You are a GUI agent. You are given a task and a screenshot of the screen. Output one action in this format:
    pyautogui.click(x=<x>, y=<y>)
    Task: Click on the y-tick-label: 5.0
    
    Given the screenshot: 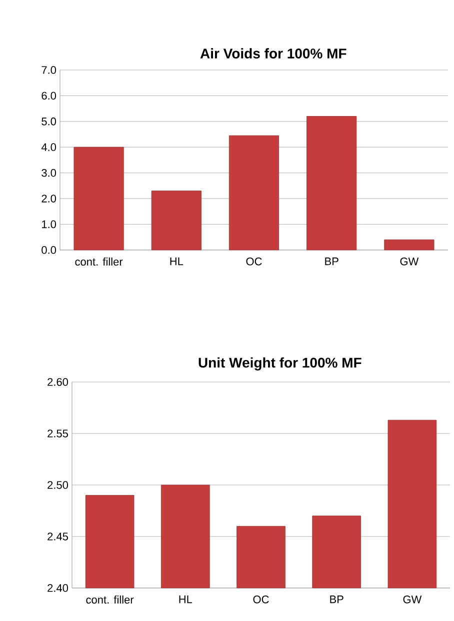 What is the action you would take?
    pyautogui.click(x=49, y=122)
    